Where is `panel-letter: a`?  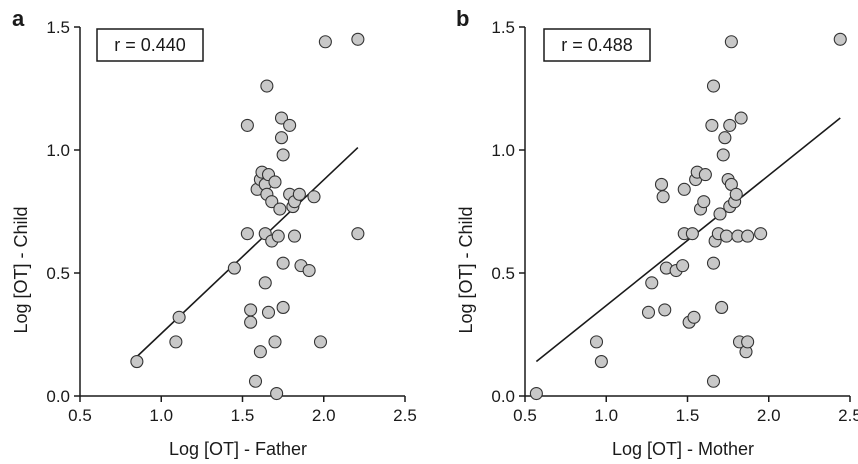 panel-letter: a is located at coordinates (18, 18).